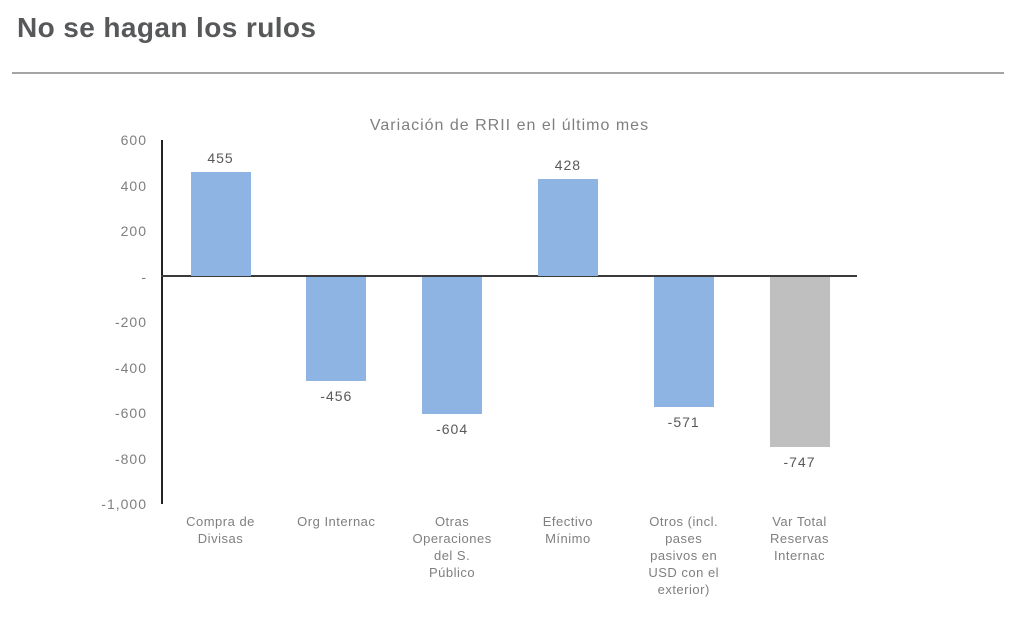 This screenshot has width=1015, height=622. Describe the element at coordinates (130, 413) in the screenshot. I see `y-tick-label: -600` at that location.